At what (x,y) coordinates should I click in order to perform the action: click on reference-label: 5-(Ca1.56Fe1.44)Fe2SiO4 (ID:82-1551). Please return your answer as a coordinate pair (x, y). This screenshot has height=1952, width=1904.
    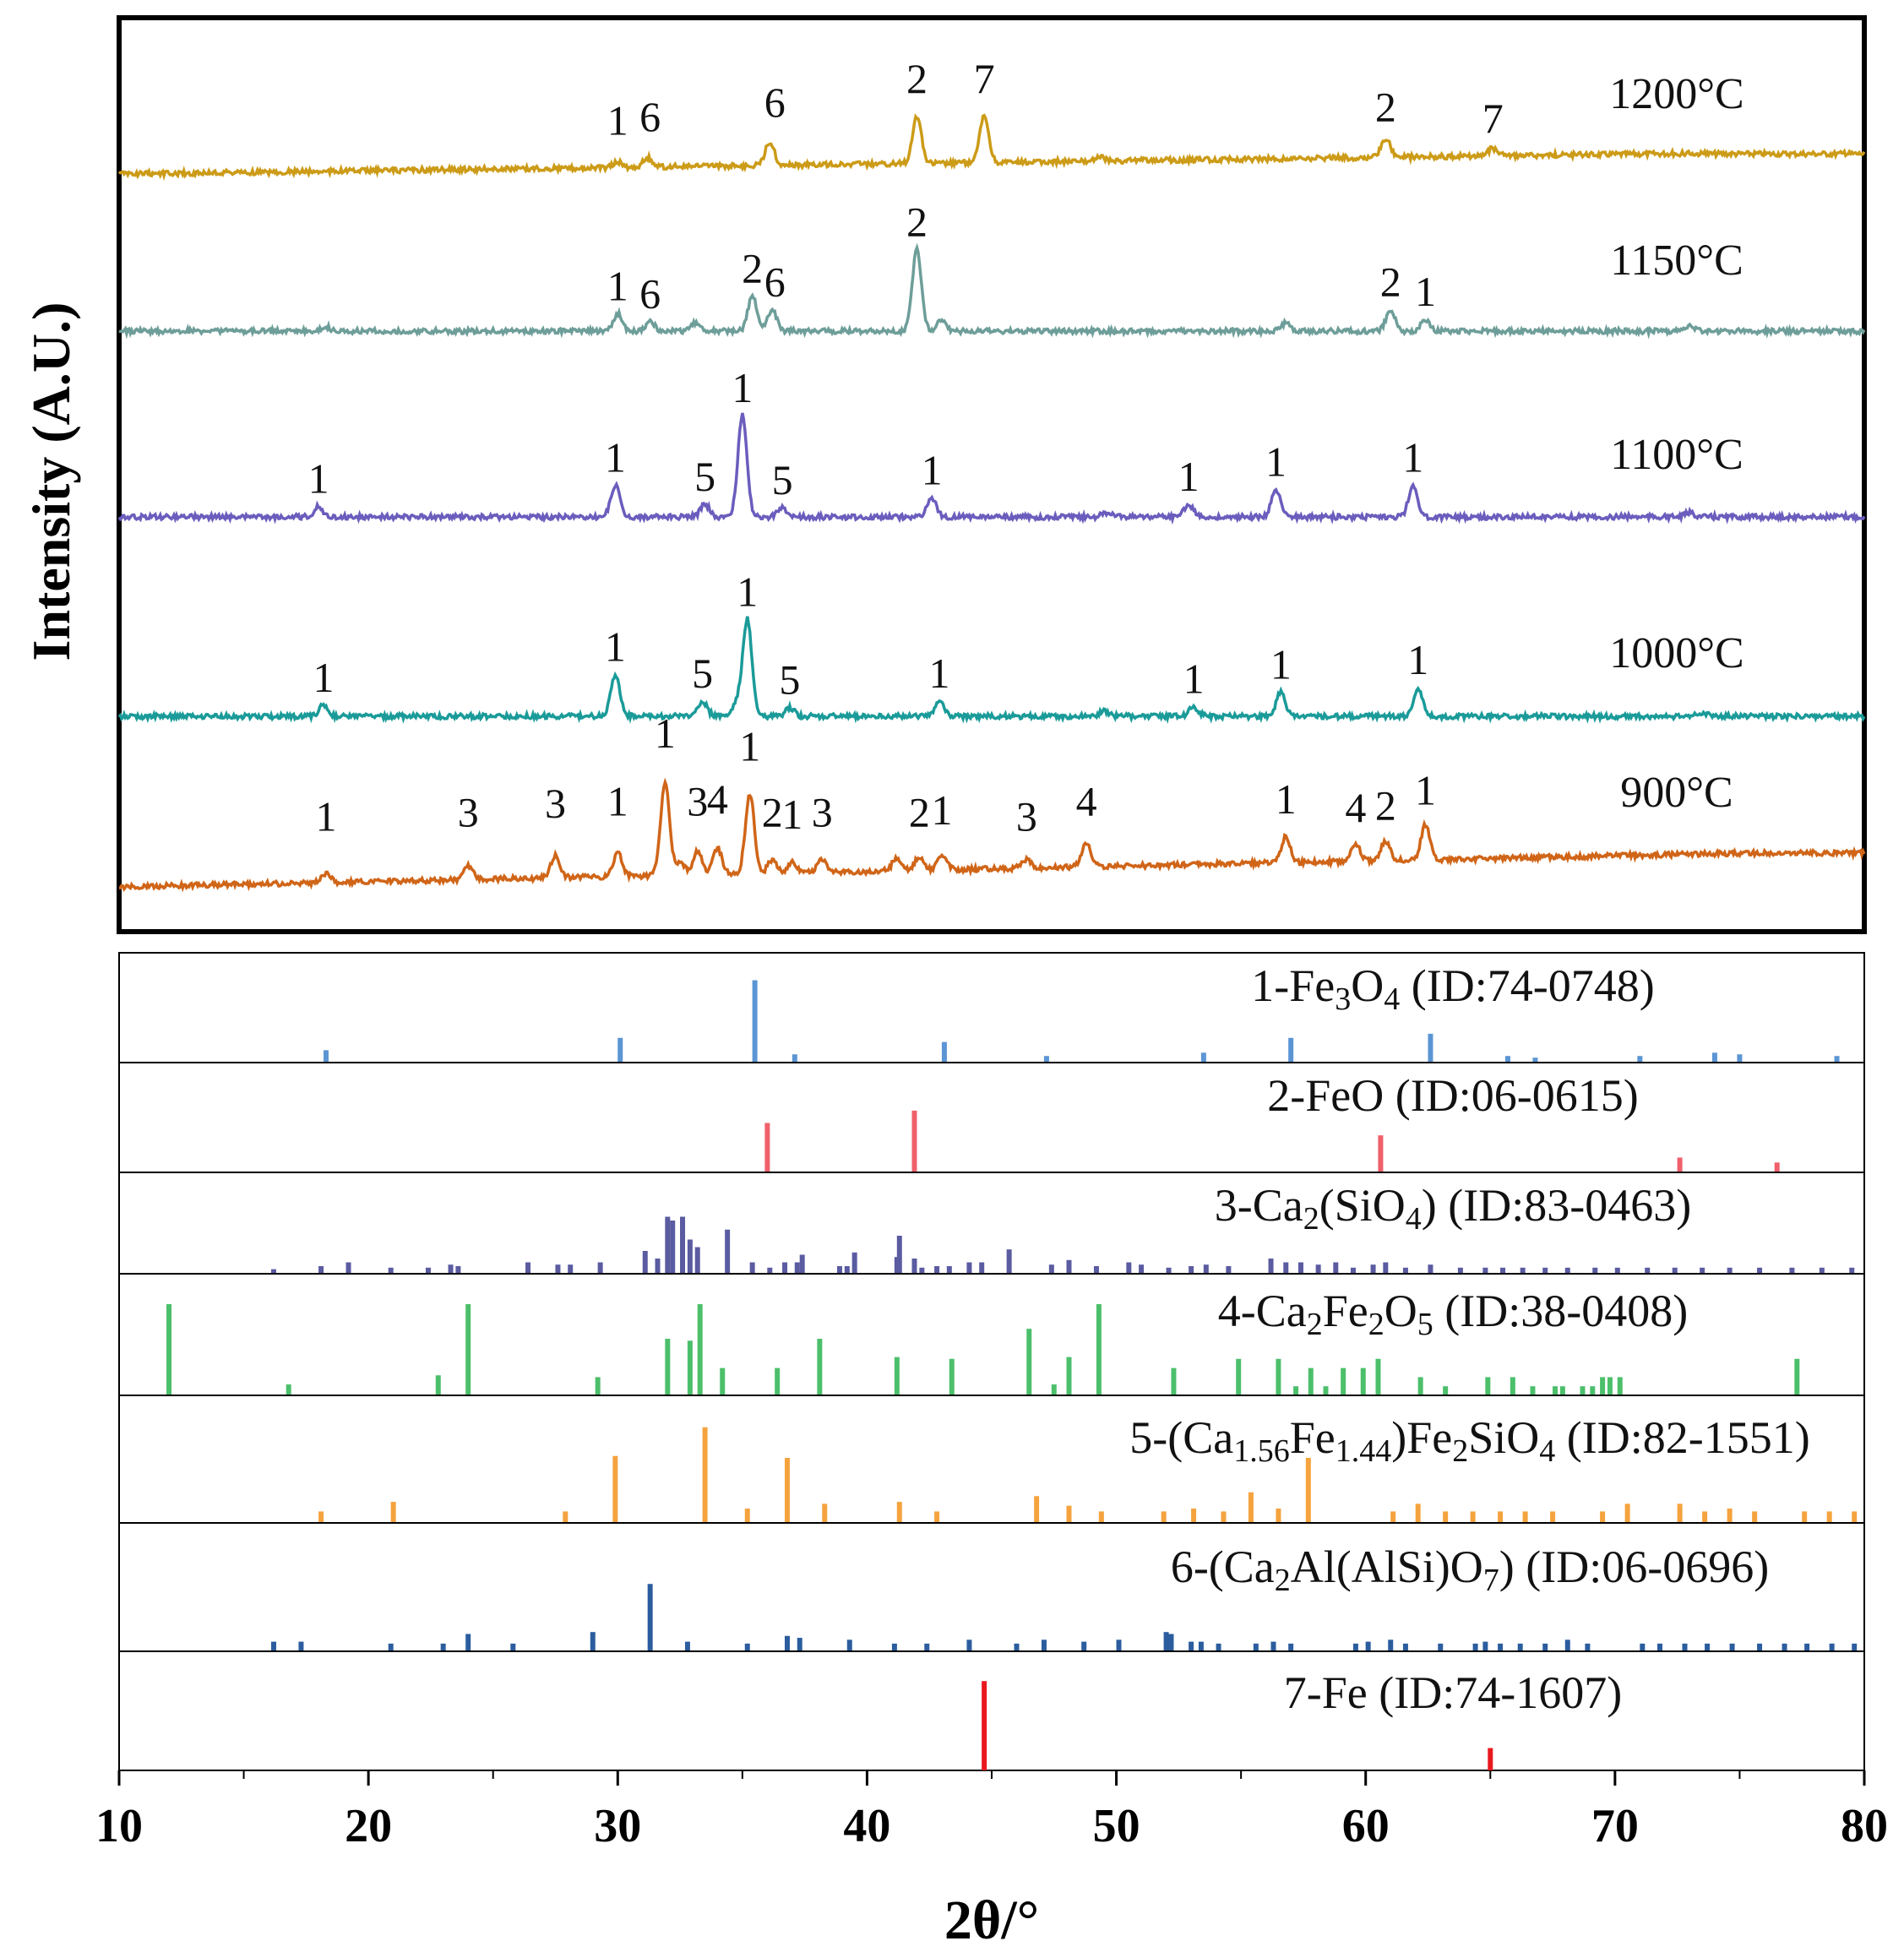
    Looking at the image, I should click on (1469, 1440).